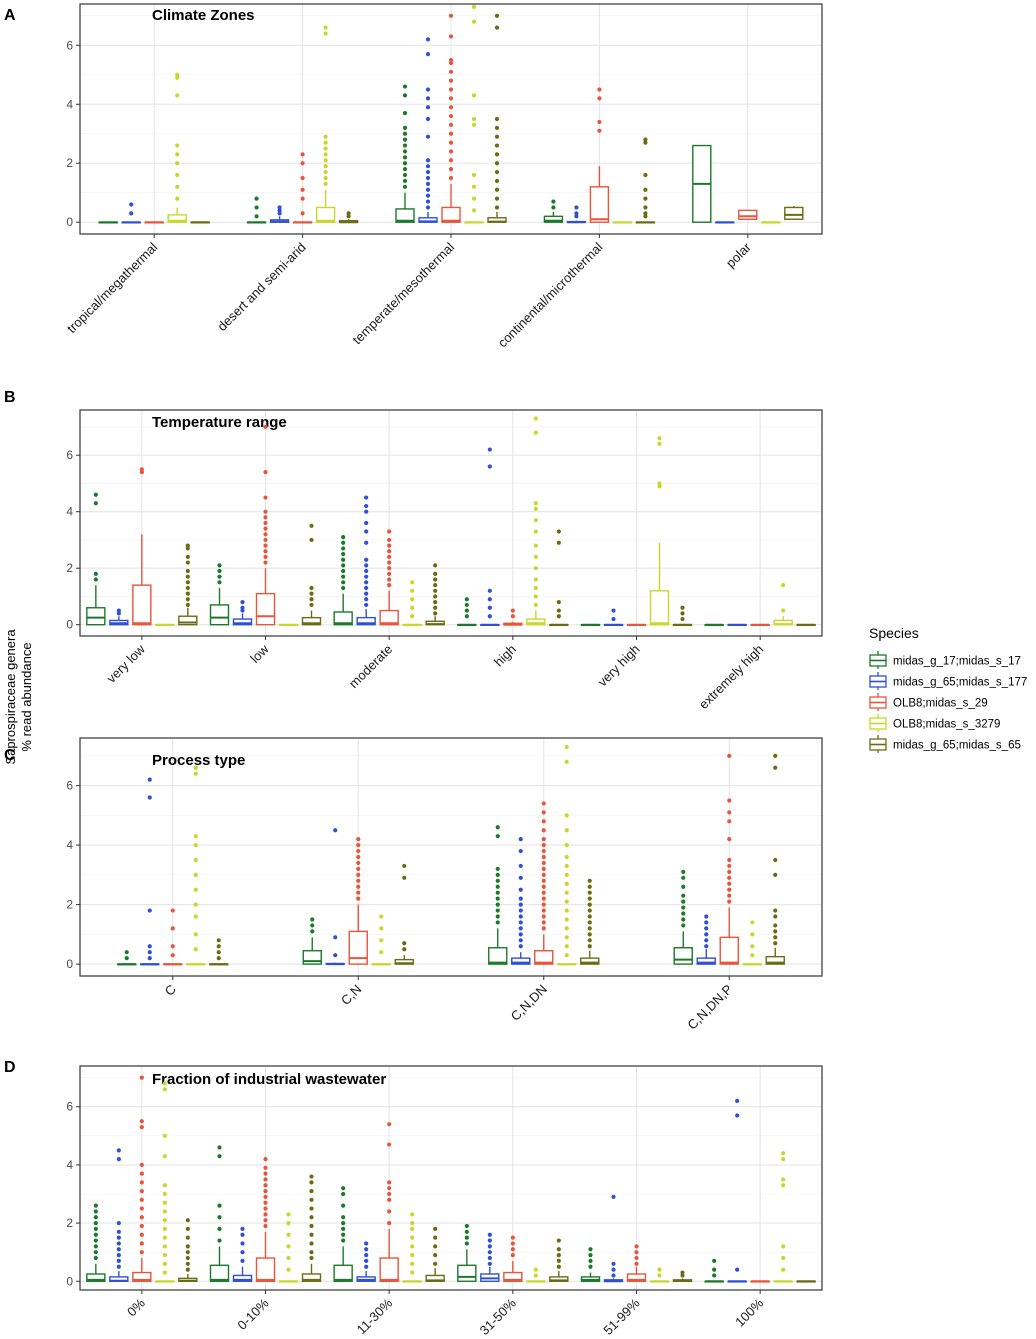 The width and height of the screenshot is (1036, 1339). I want to click on y-axis-label-line-2: % read abundance, so click(26, 696).